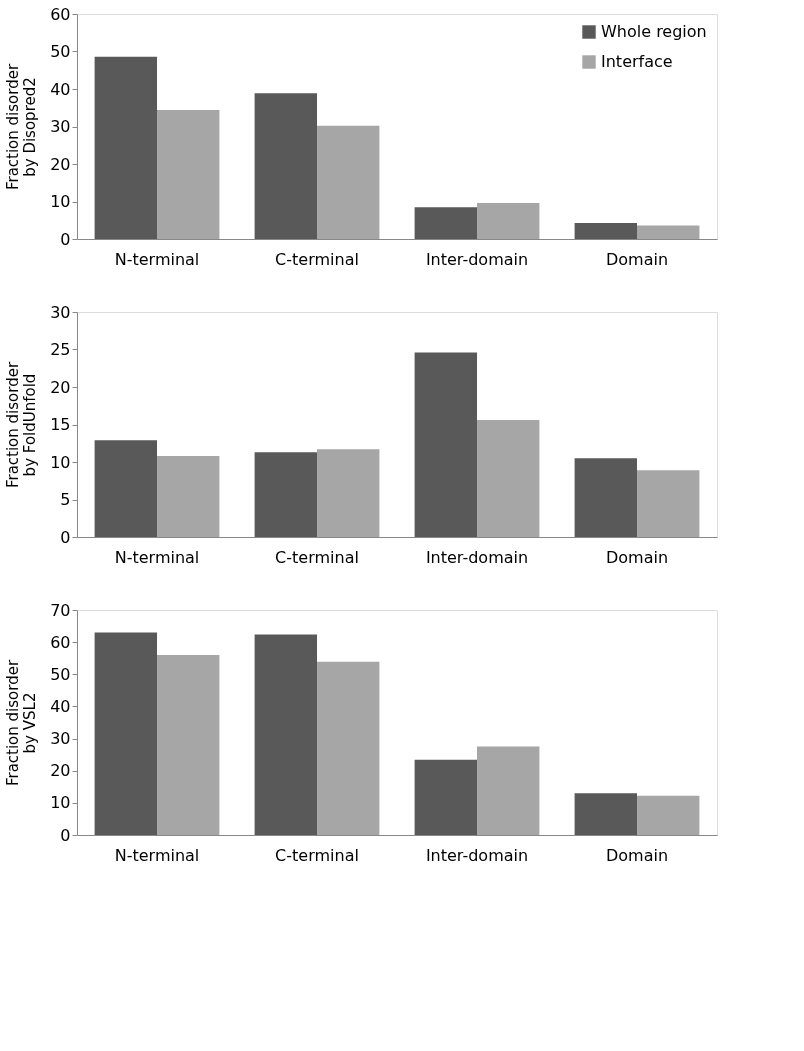  Describe the element at coordinates (22, 723) in the screenshot. I see `y-axis-title: Fraction disorder by VSL2` at that location.